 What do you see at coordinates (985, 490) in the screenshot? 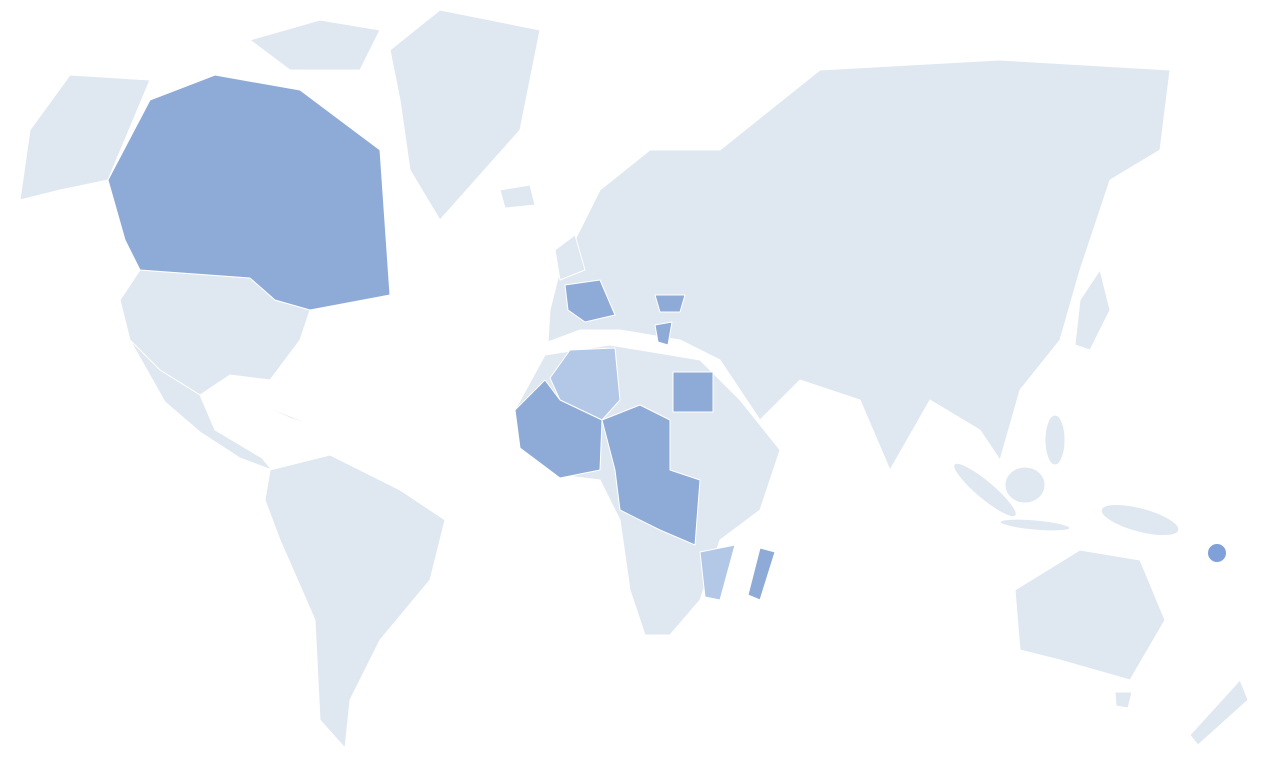
I see `sumatra` at bounding box center [985, 490].